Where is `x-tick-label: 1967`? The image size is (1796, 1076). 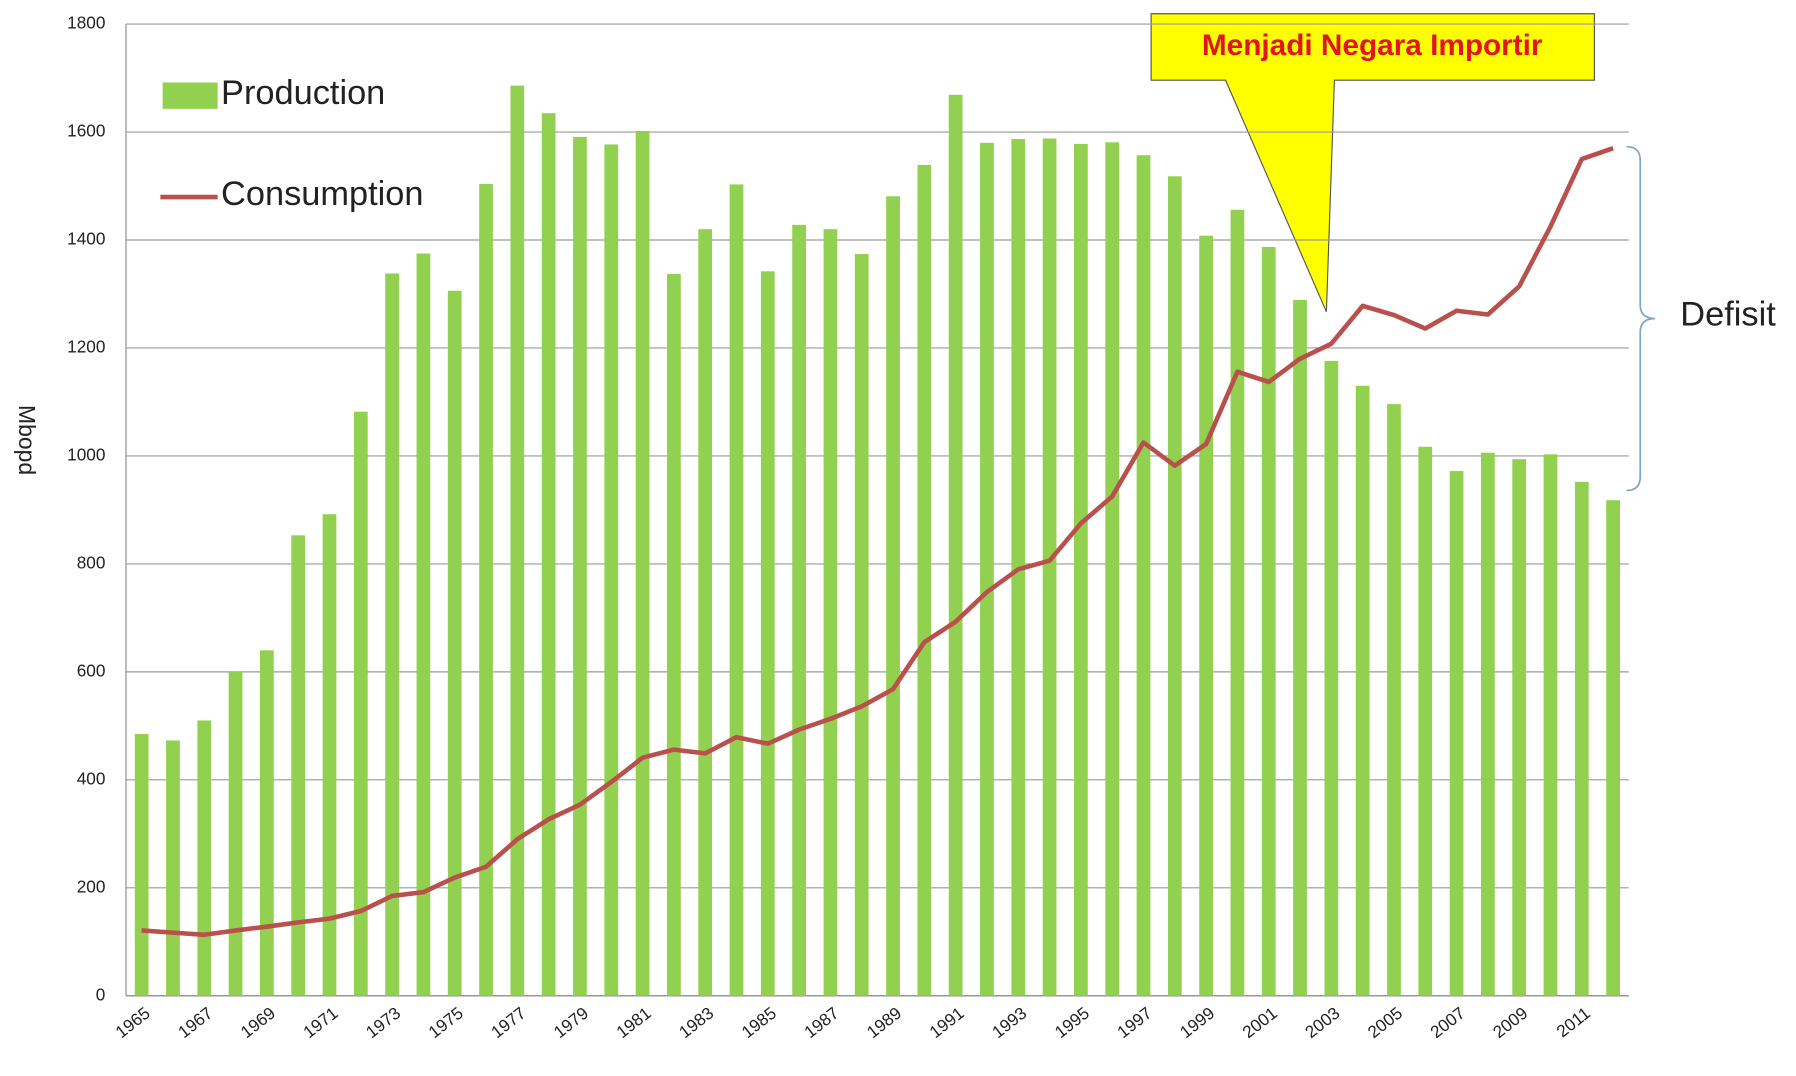
x-tick-label: 1967 is located at coordinates (195, 1022).